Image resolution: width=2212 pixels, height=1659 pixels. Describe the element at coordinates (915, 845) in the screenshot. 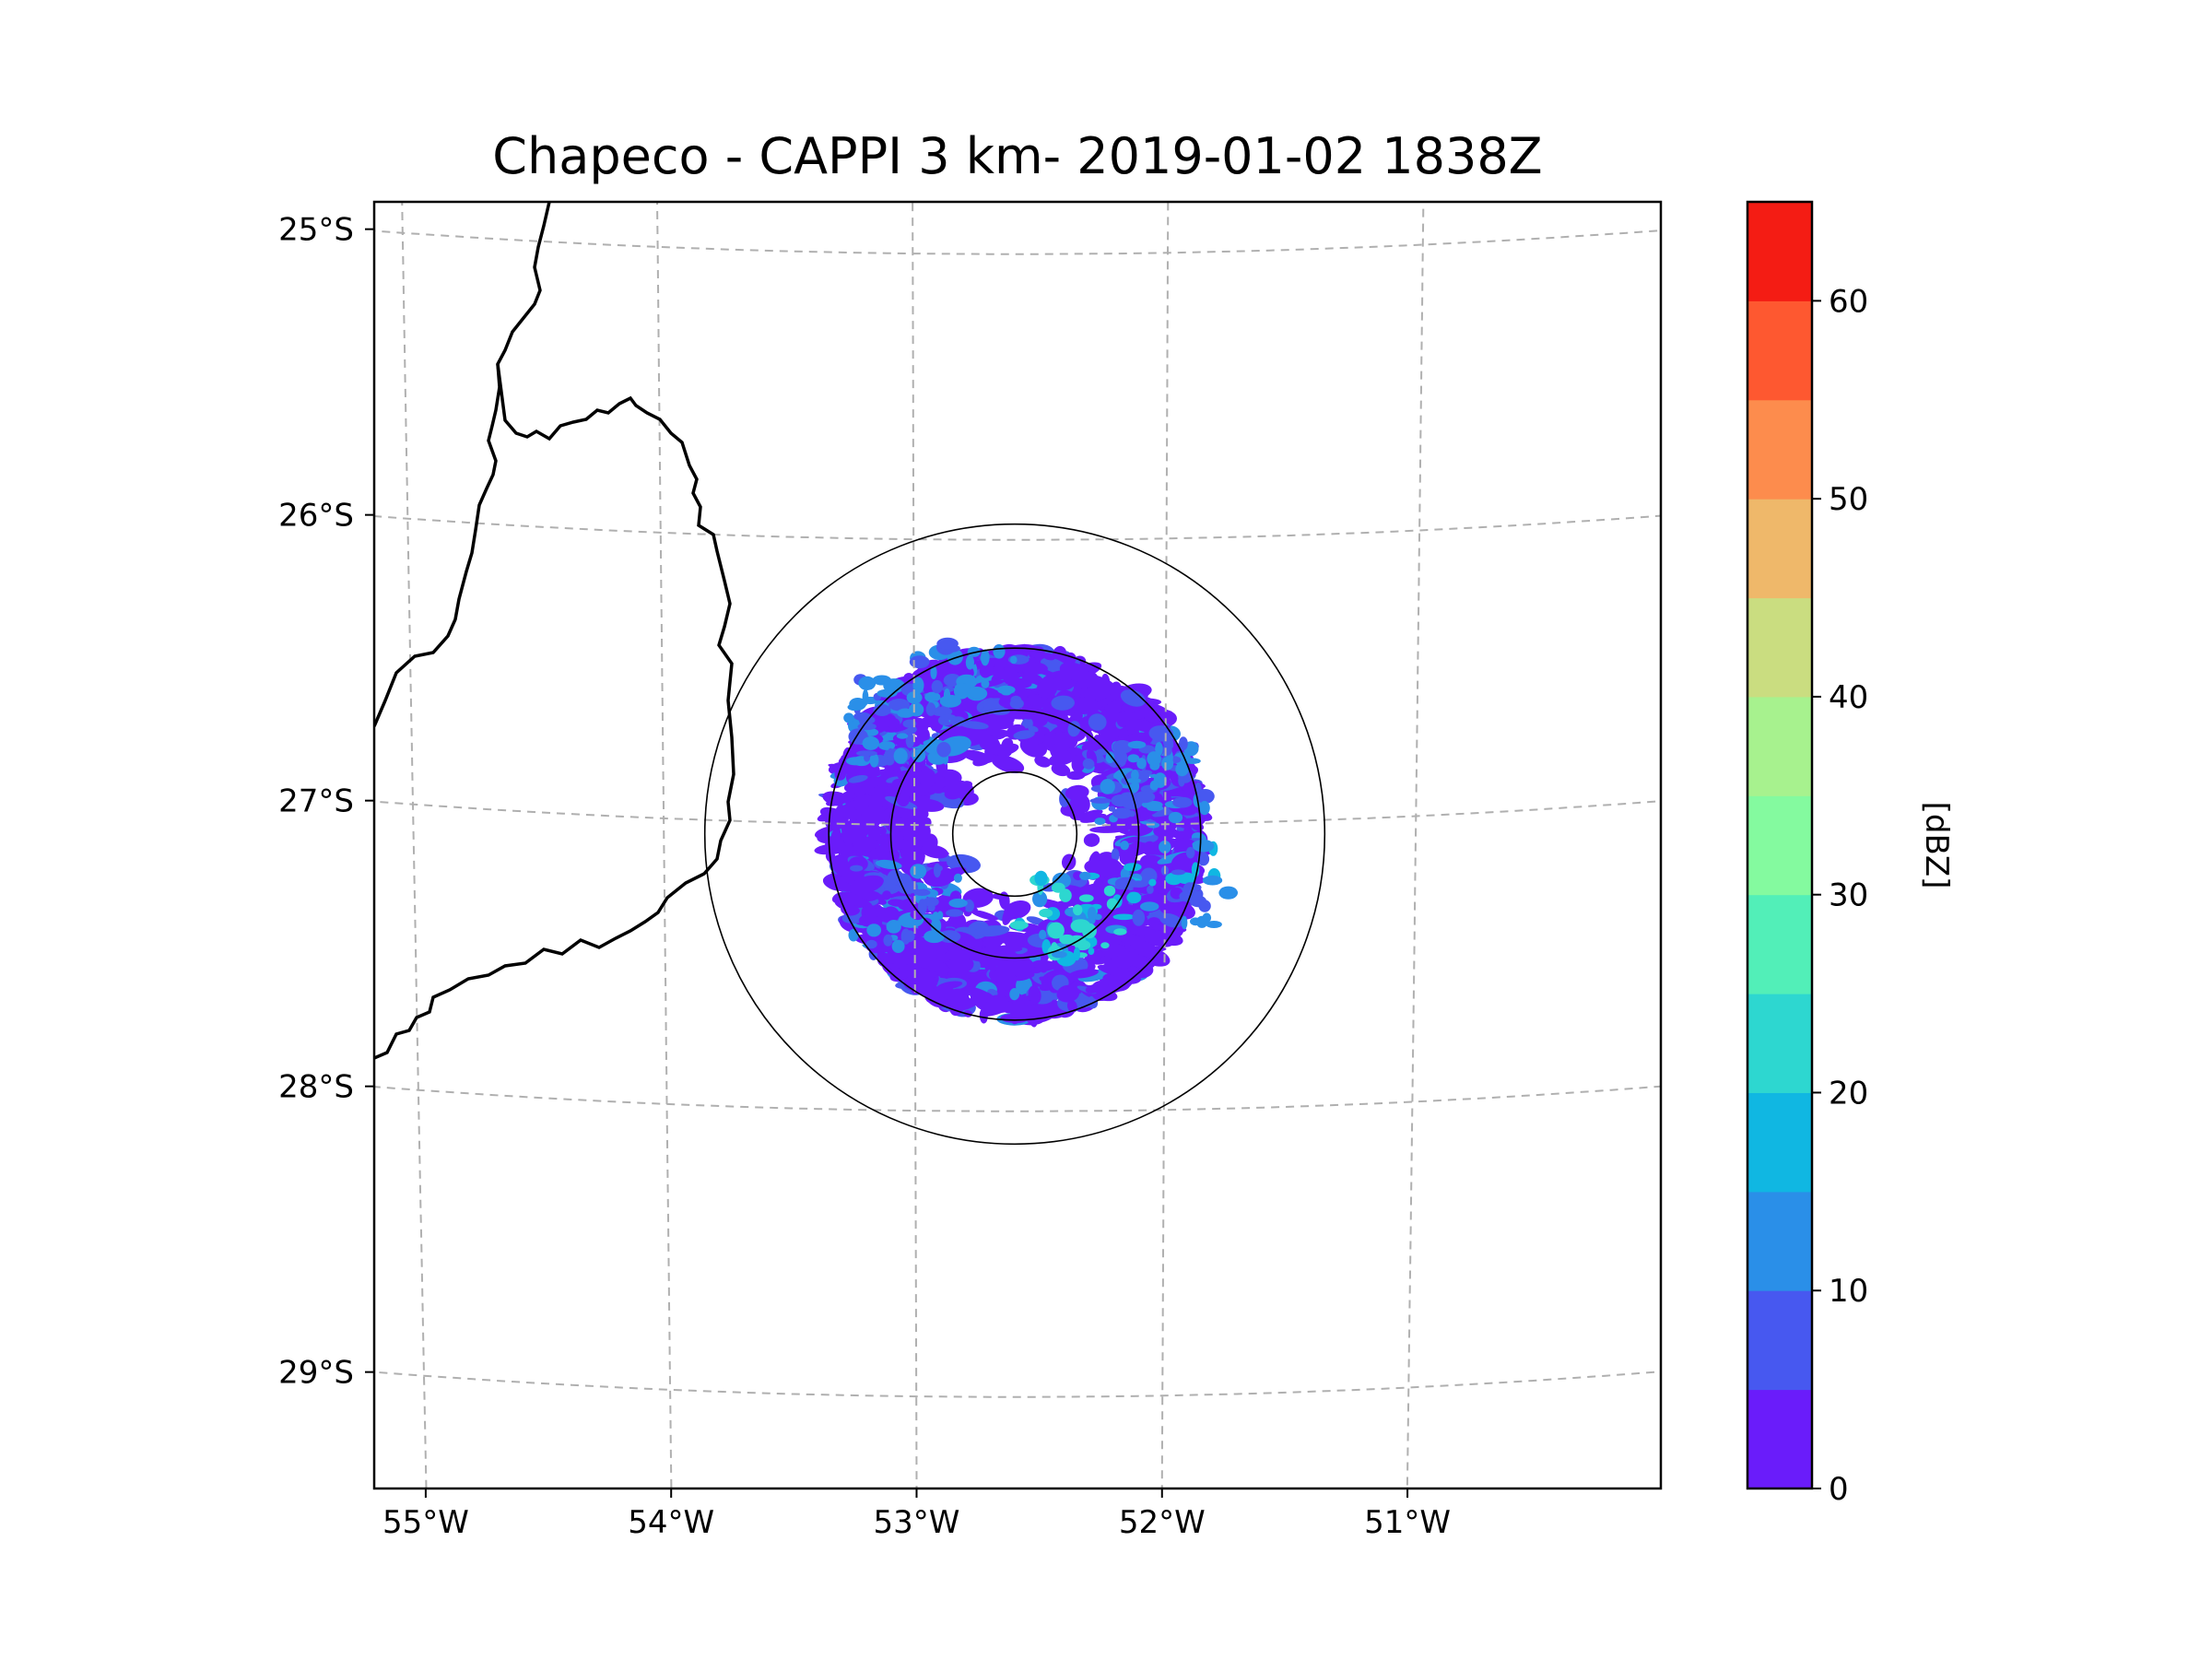

I see `meridian-line` at that location.